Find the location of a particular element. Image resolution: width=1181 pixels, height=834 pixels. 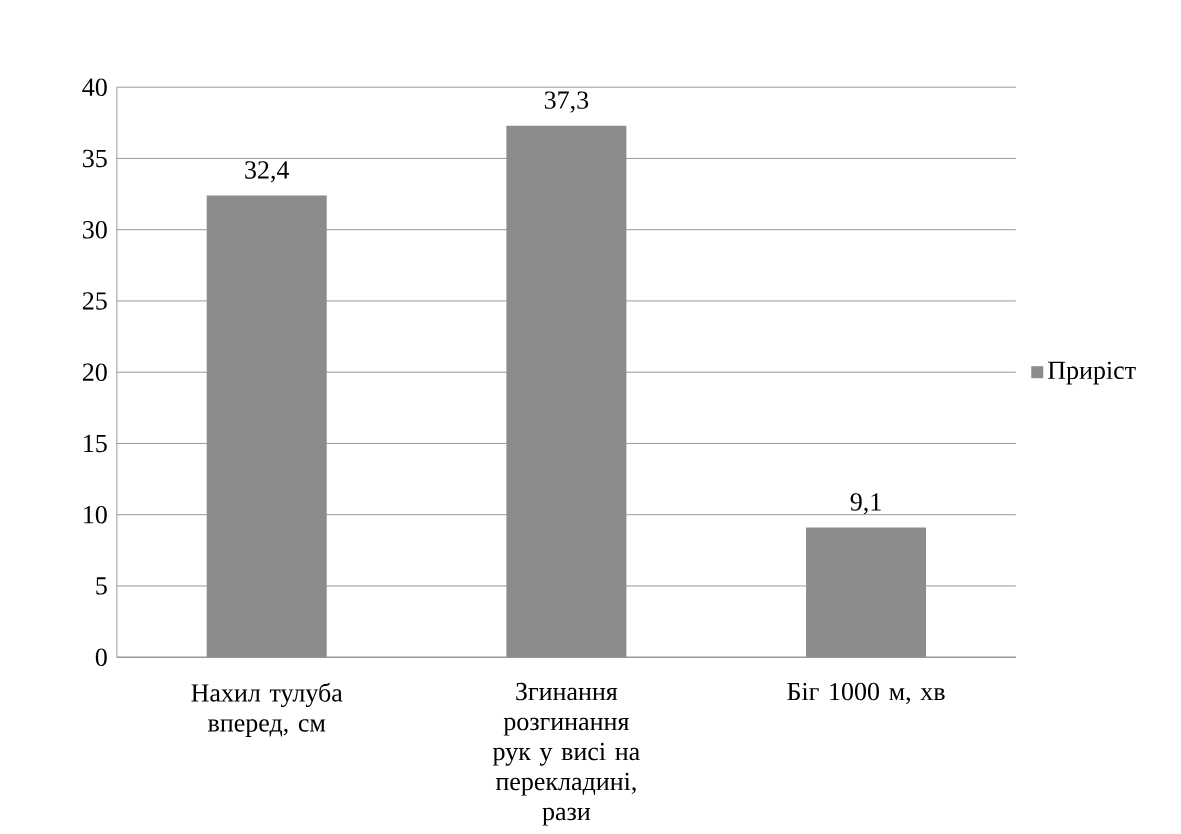

y-tick-label: 5 is located at coordinates (101, 586).